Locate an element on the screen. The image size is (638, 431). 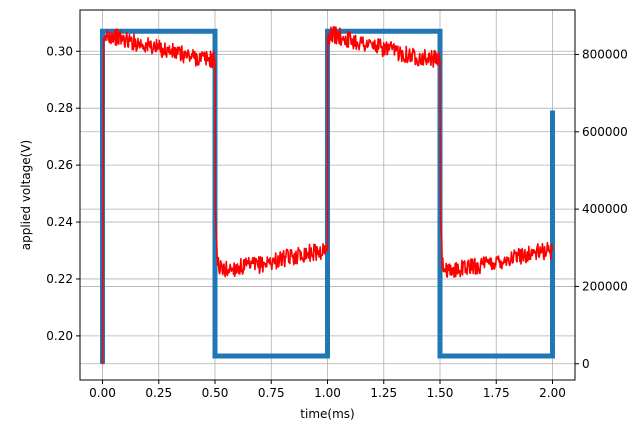
y-right-axis-ticks: 0 200000 400000 600000 800000 is located at coordinates (601, 209).